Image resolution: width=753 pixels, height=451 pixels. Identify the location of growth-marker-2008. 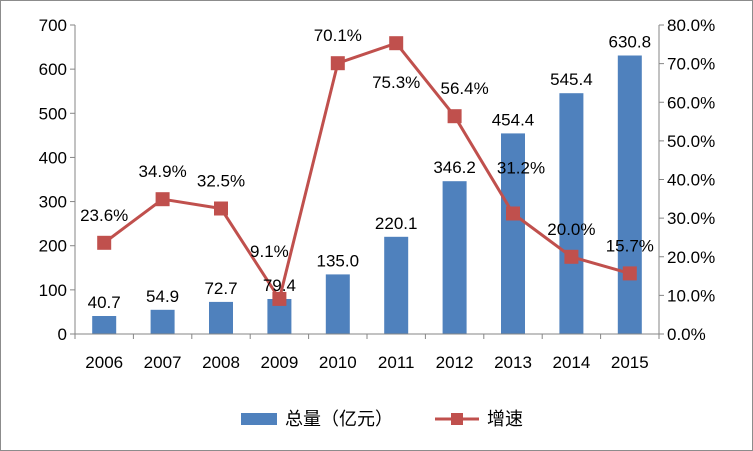
(221, 208).